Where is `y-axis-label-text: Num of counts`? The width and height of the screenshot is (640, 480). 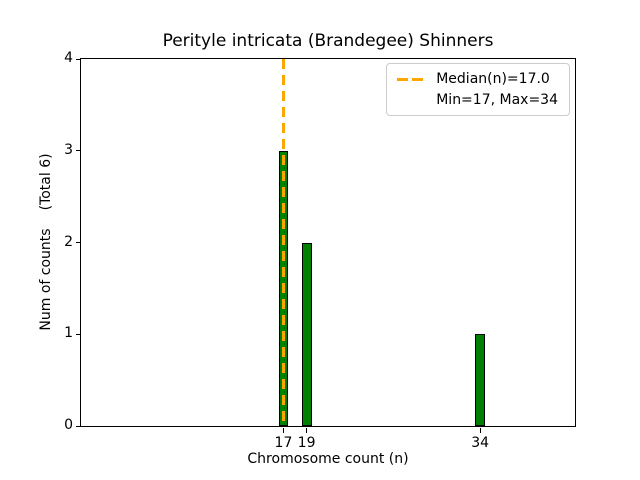
y-axis-label-text: Num of counts is located at coordinates (46, 279).